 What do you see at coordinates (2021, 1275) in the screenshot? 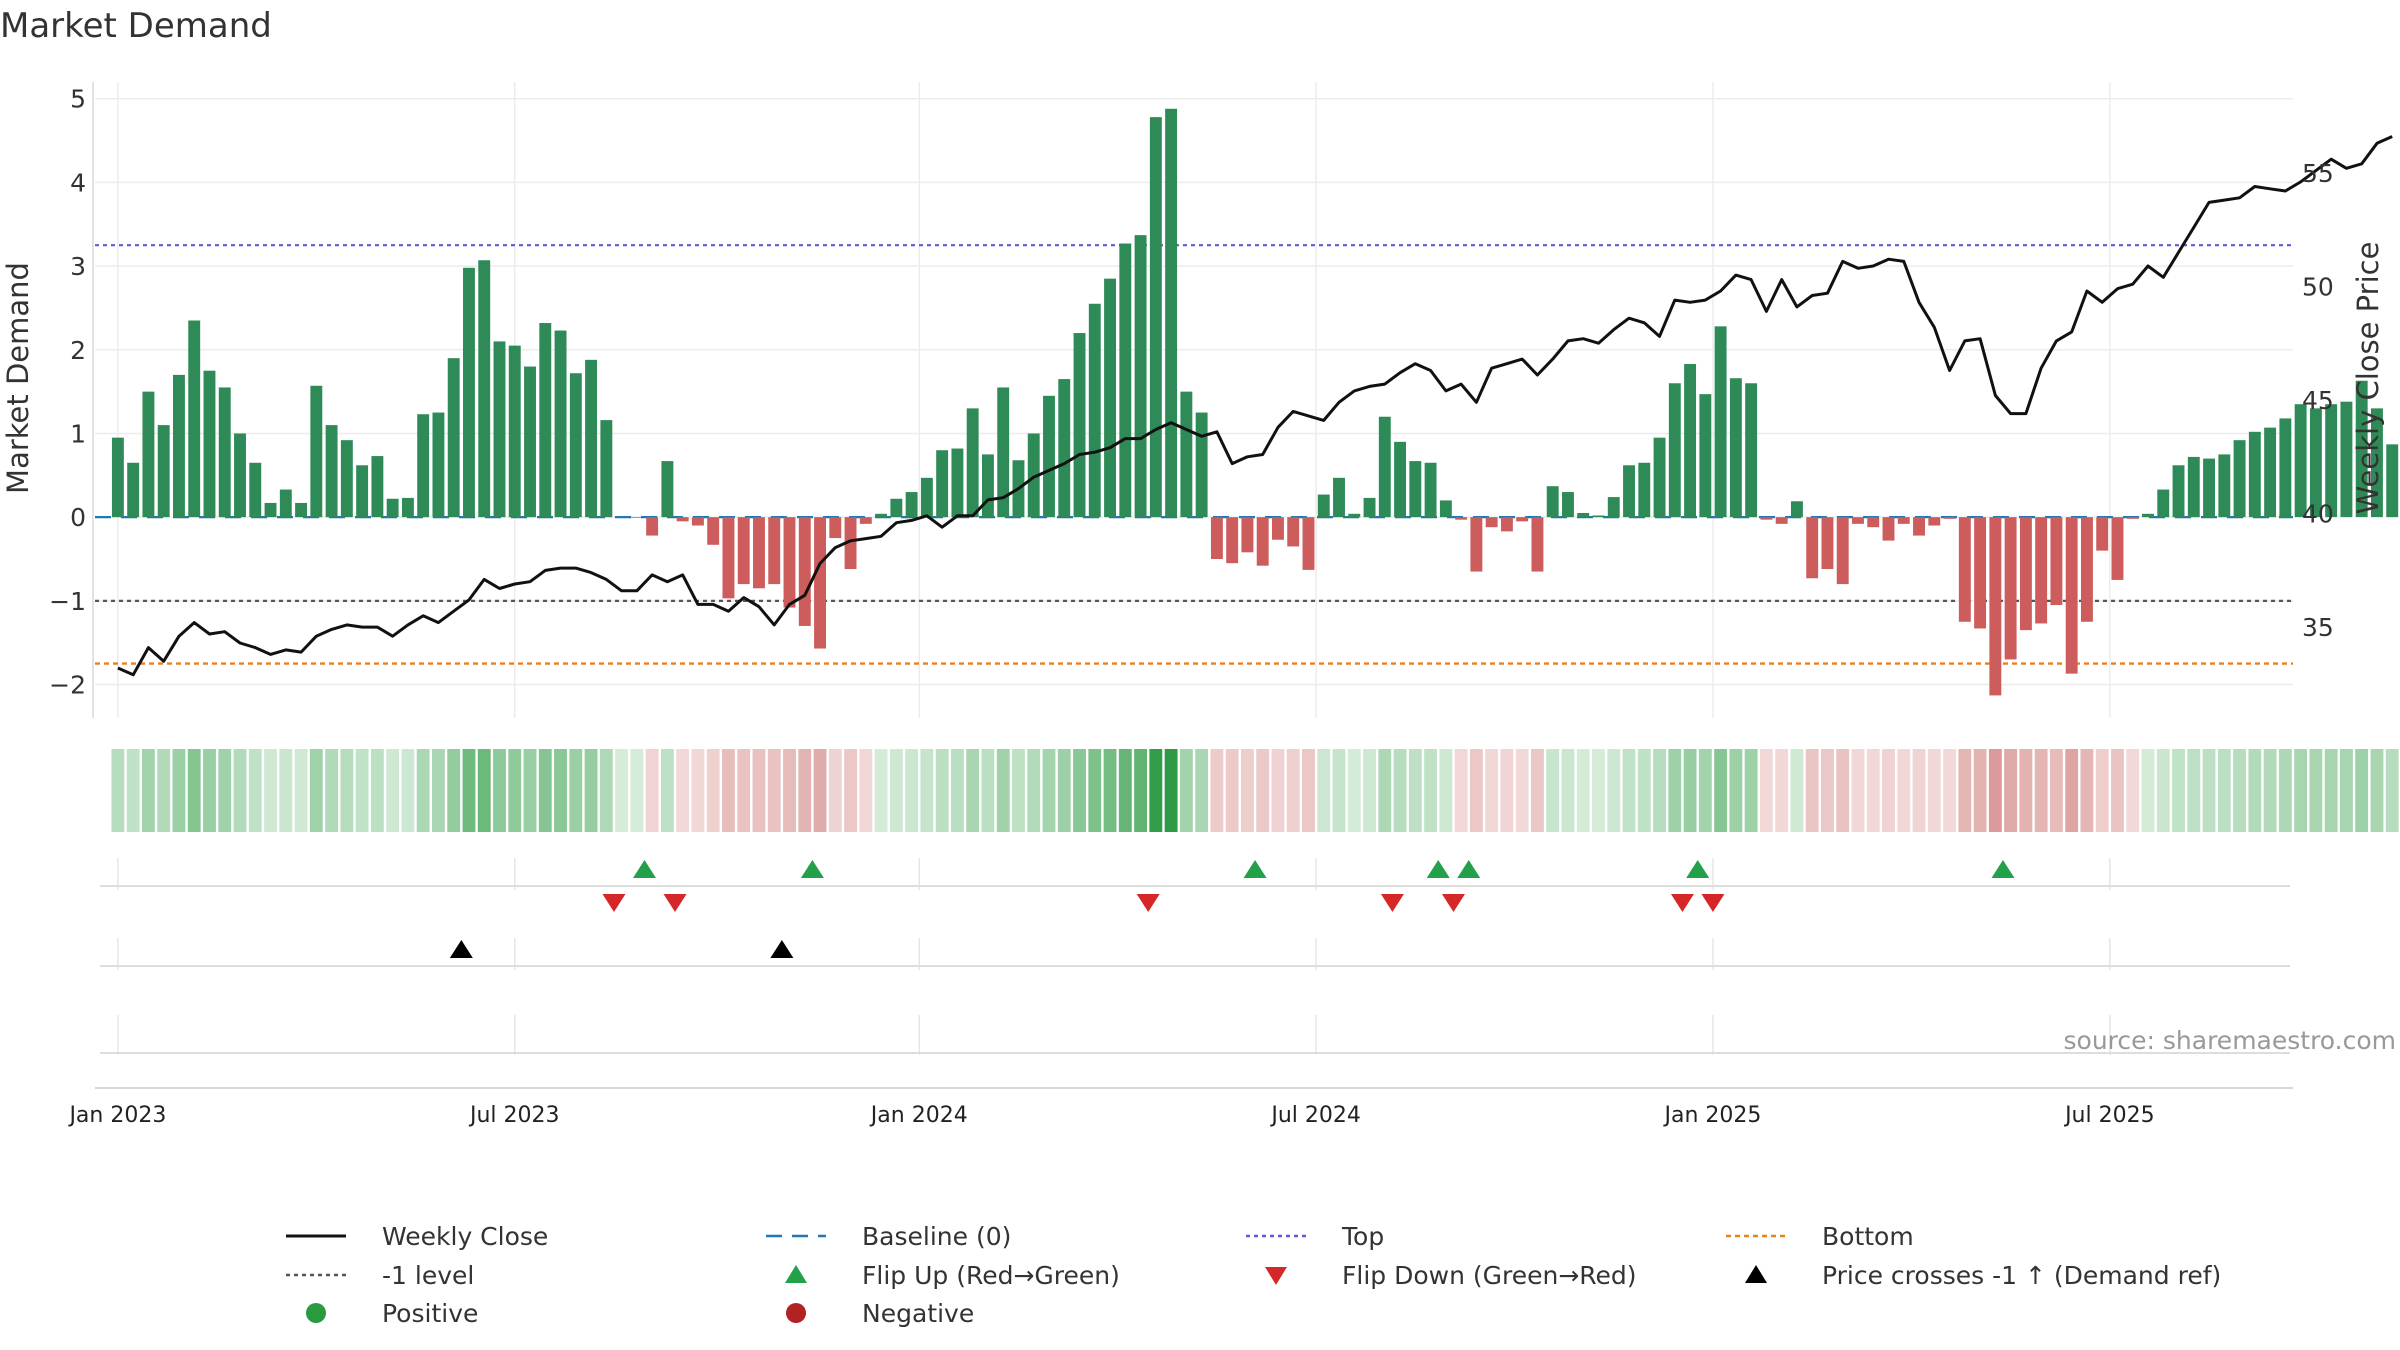
I see `legend-label: Price crosses -1 ↑ (Demand ref)` at bounding box center [2021, 1275].